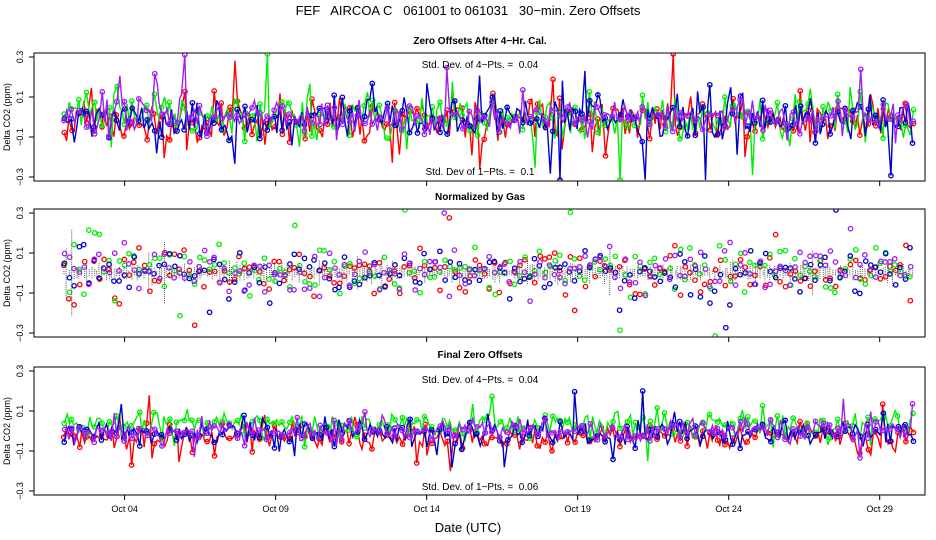 Image resolution: width=936 pixels, height=540 pixels. I want to click on y-tick-label: −0.3, so click(20, 491).